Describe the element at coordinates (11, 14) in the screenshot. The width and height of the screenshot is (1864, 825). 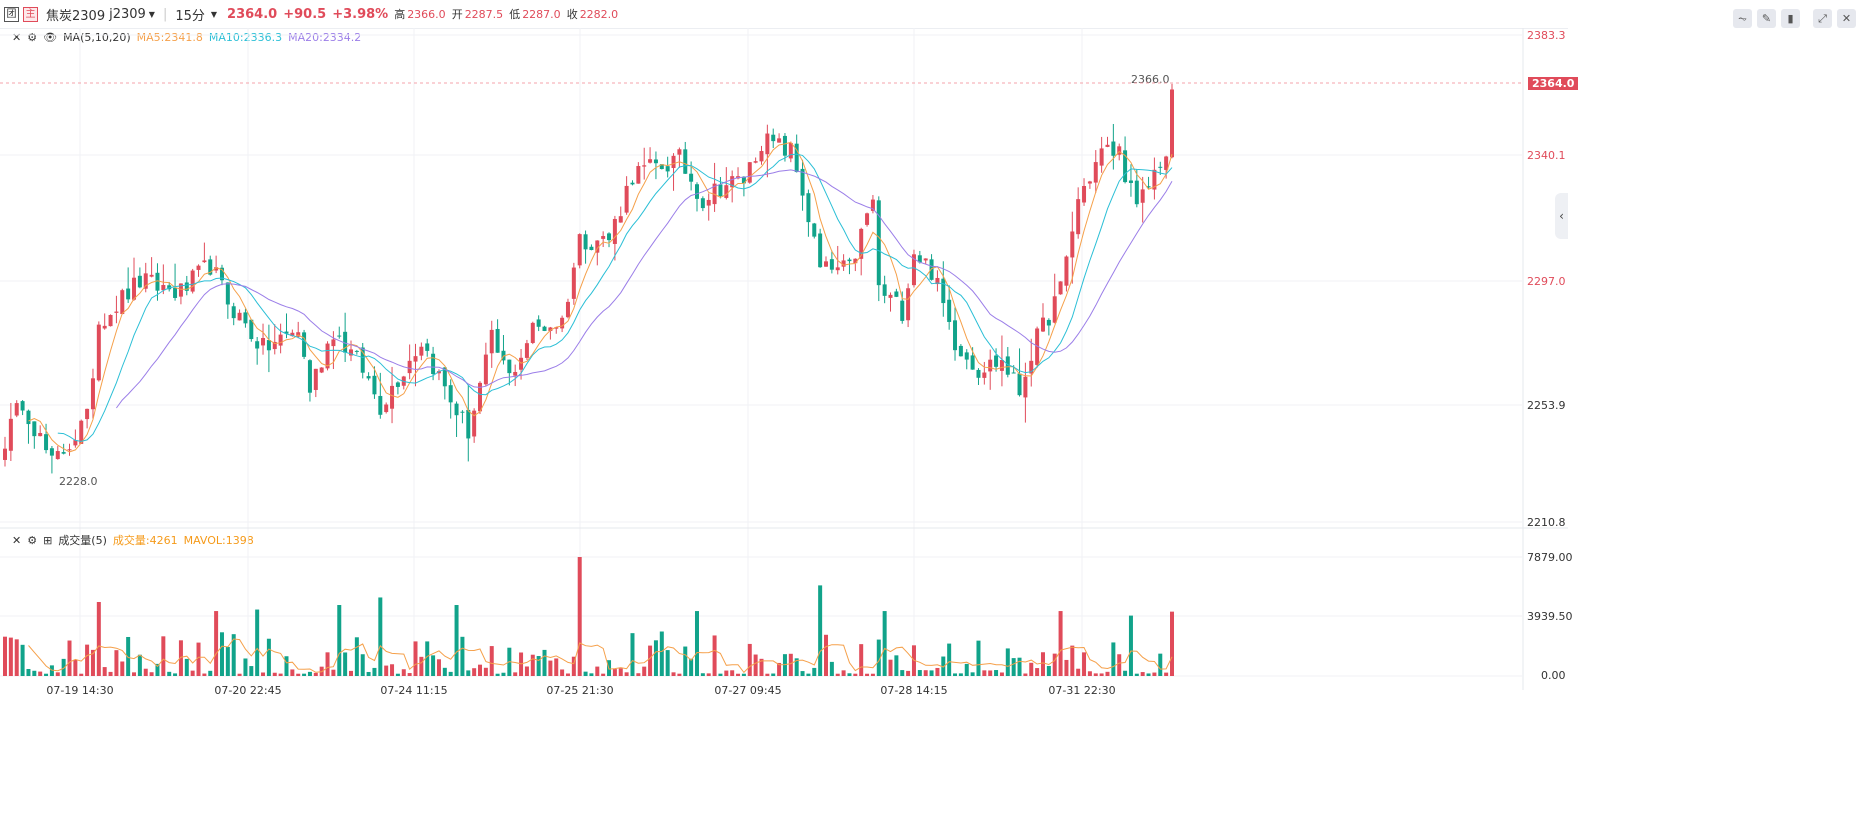
I see `badge-group: 团` at that location.